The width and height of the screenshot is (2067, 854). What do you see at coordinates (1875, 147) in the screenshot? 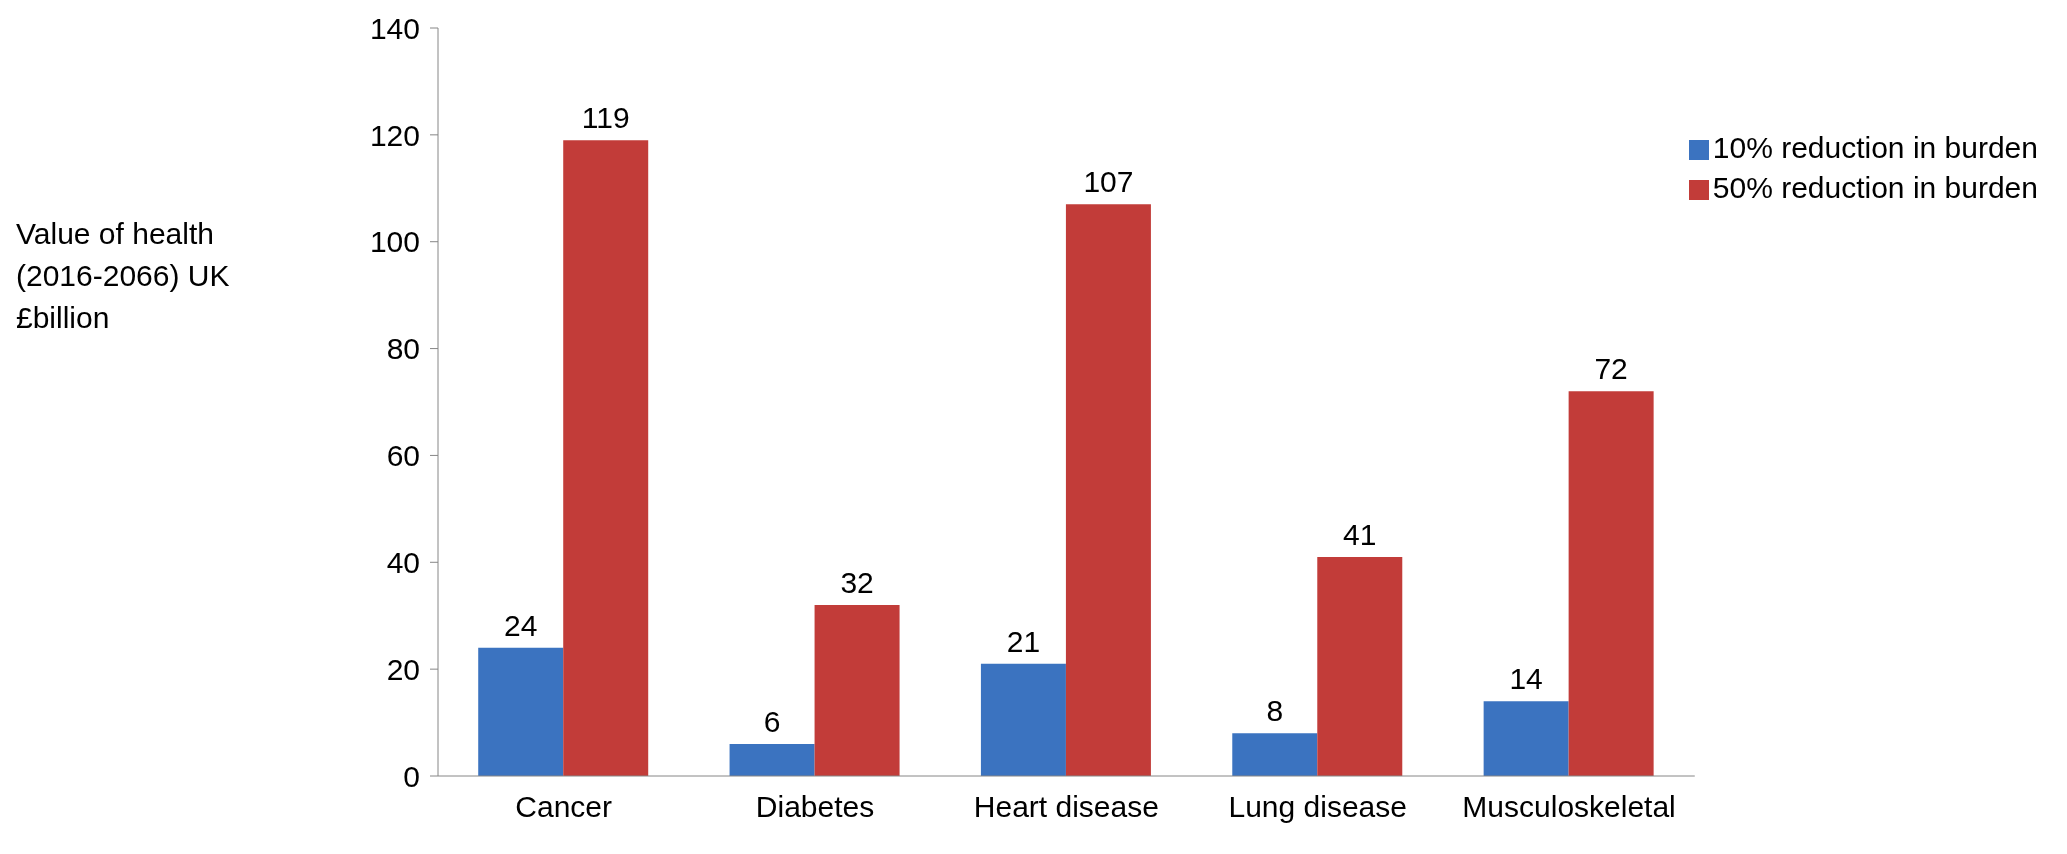
I see `legend-label: 10% reduction in burden` at bounding box center [1875, 147].